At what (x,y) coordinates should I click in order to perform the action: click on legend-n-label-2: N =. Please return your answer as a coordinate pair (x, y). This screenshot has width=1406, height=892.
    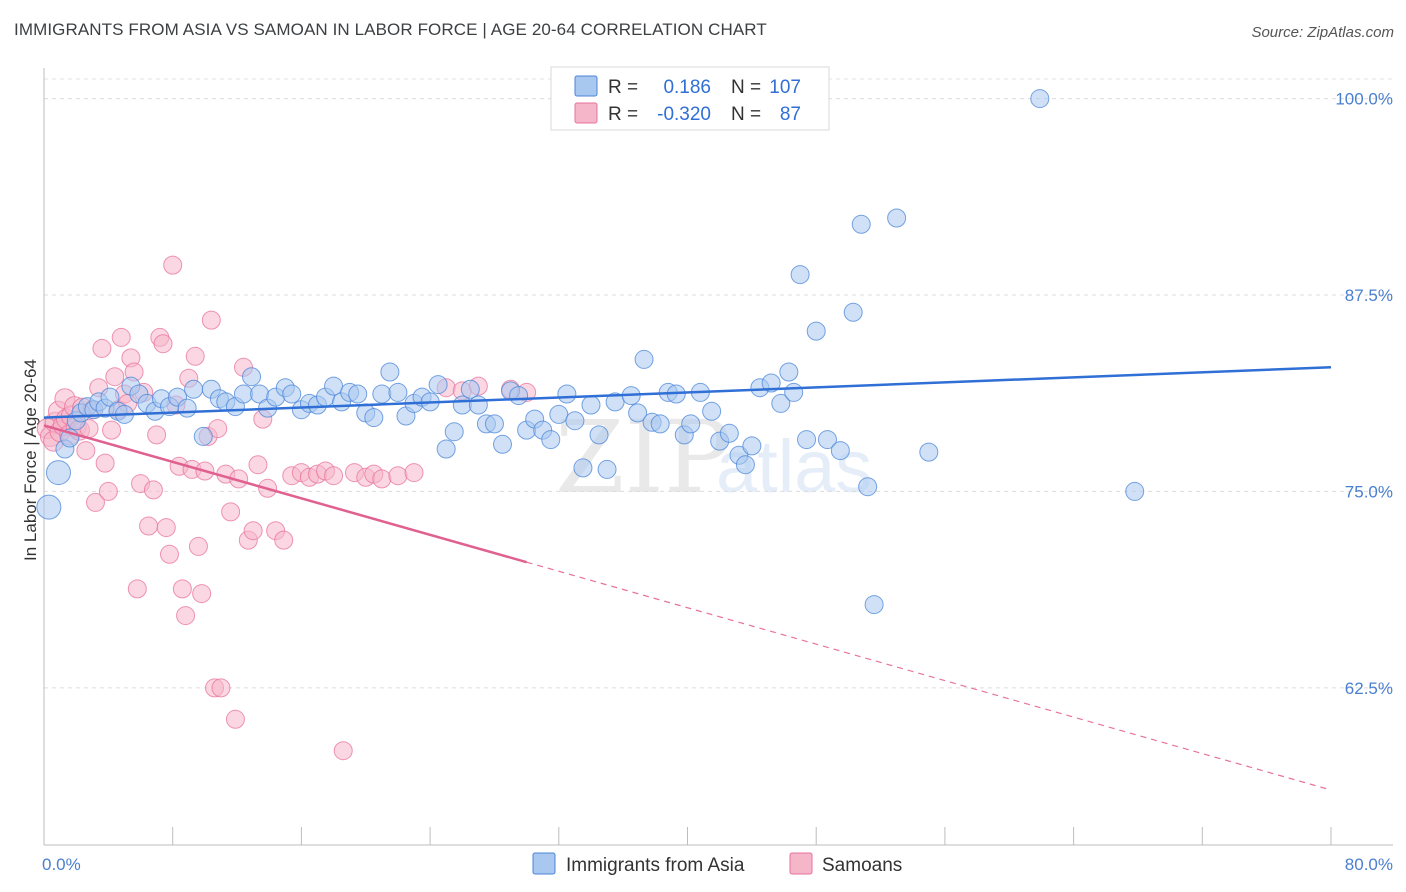
    Looking at the image, I should click on (746, 114).